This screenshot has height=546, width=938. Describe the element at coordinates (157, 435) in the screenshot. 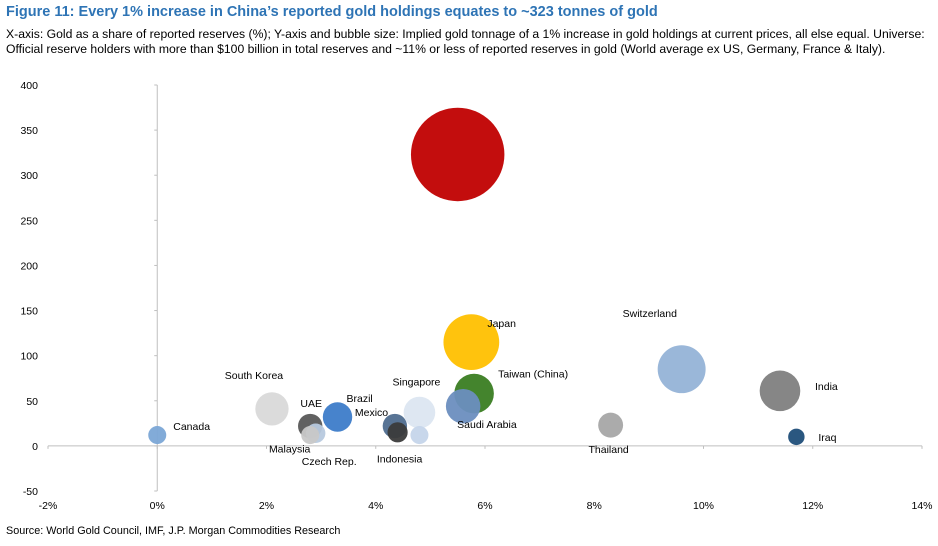

I see `bubble-canada` at that location.